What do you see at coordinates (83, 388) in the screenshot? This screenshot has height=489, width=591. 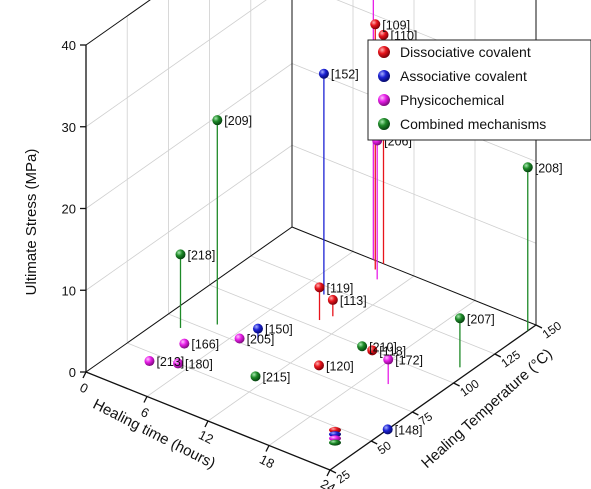 I see `x-tick-label: 0` at bounding box center [83, 388].